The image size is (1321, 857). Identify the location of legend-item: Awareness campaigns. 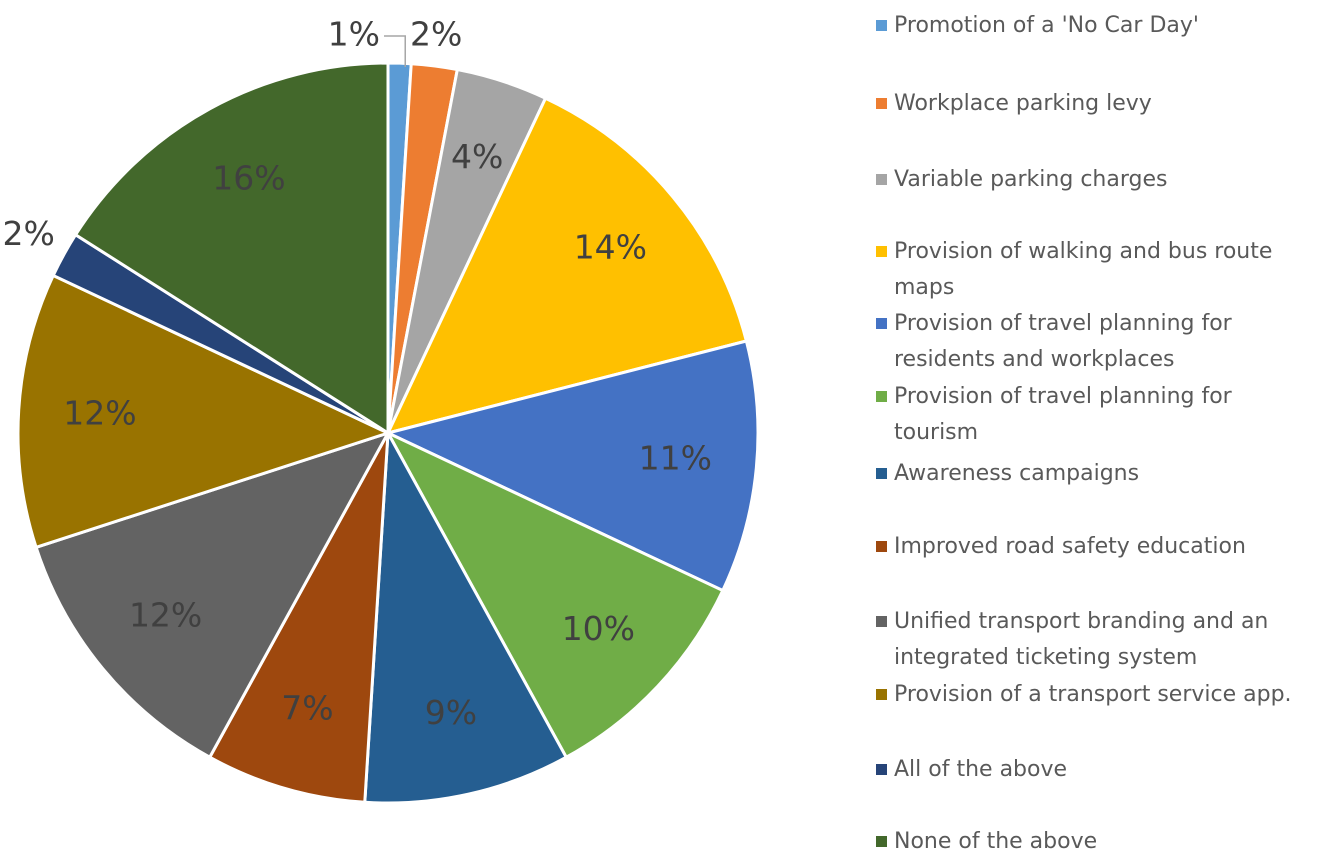
(1096, 474).